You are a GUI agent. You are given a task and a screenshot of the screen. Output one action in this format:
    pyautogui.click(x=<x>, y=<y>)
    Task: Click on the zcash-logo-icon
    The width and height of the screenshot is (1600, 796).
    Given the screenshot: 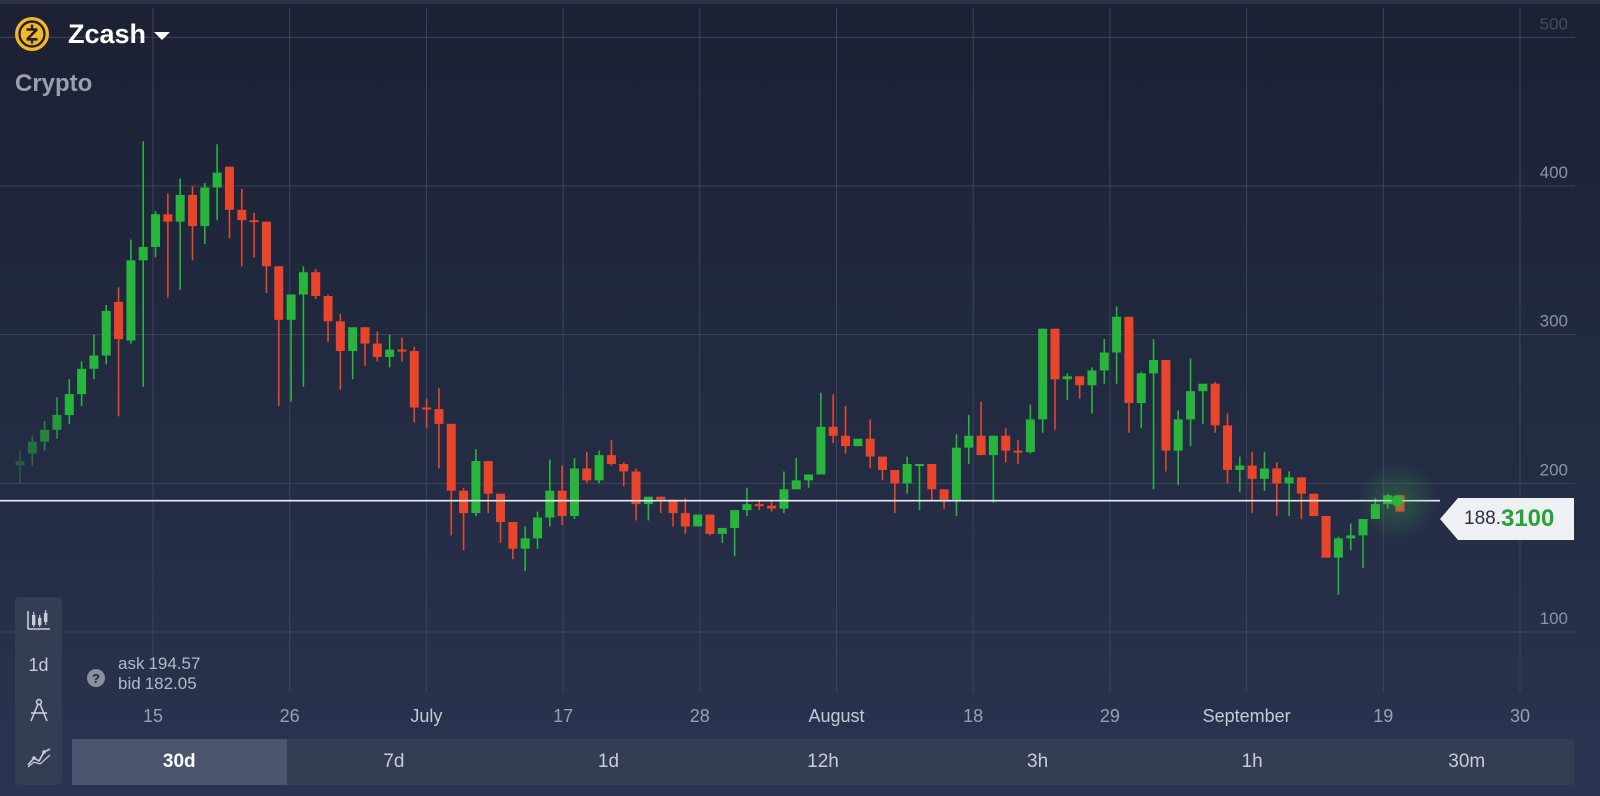 What is the action you would take?
    pyautogui.click(x=32, y=34)
    